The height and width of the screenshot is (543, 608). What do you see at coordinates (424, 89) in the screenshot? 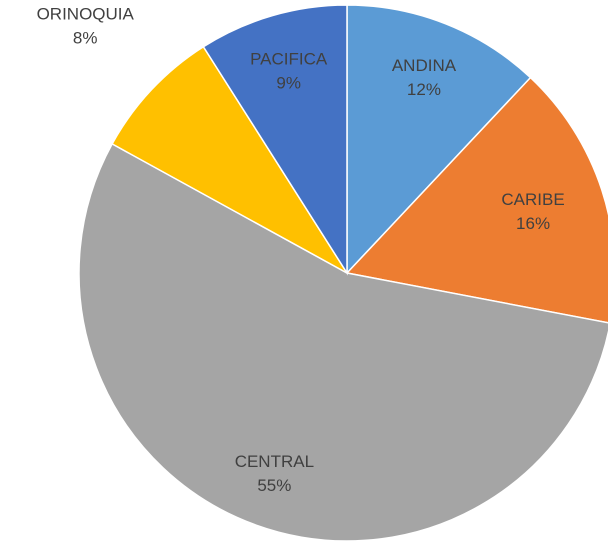
I see `slice-value-label: 12%` at bounding box center [424, 89].